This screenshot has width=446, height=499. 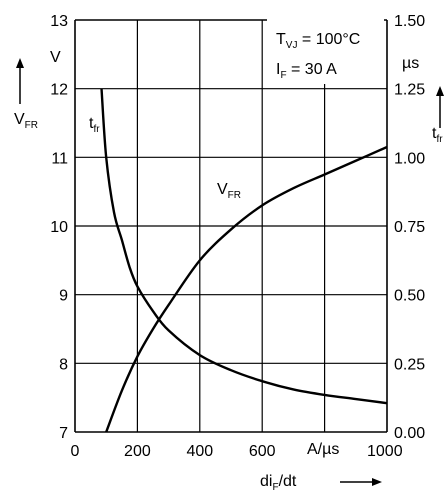 I want to click on x-tick-label: 200, so click(x=137, y=451).